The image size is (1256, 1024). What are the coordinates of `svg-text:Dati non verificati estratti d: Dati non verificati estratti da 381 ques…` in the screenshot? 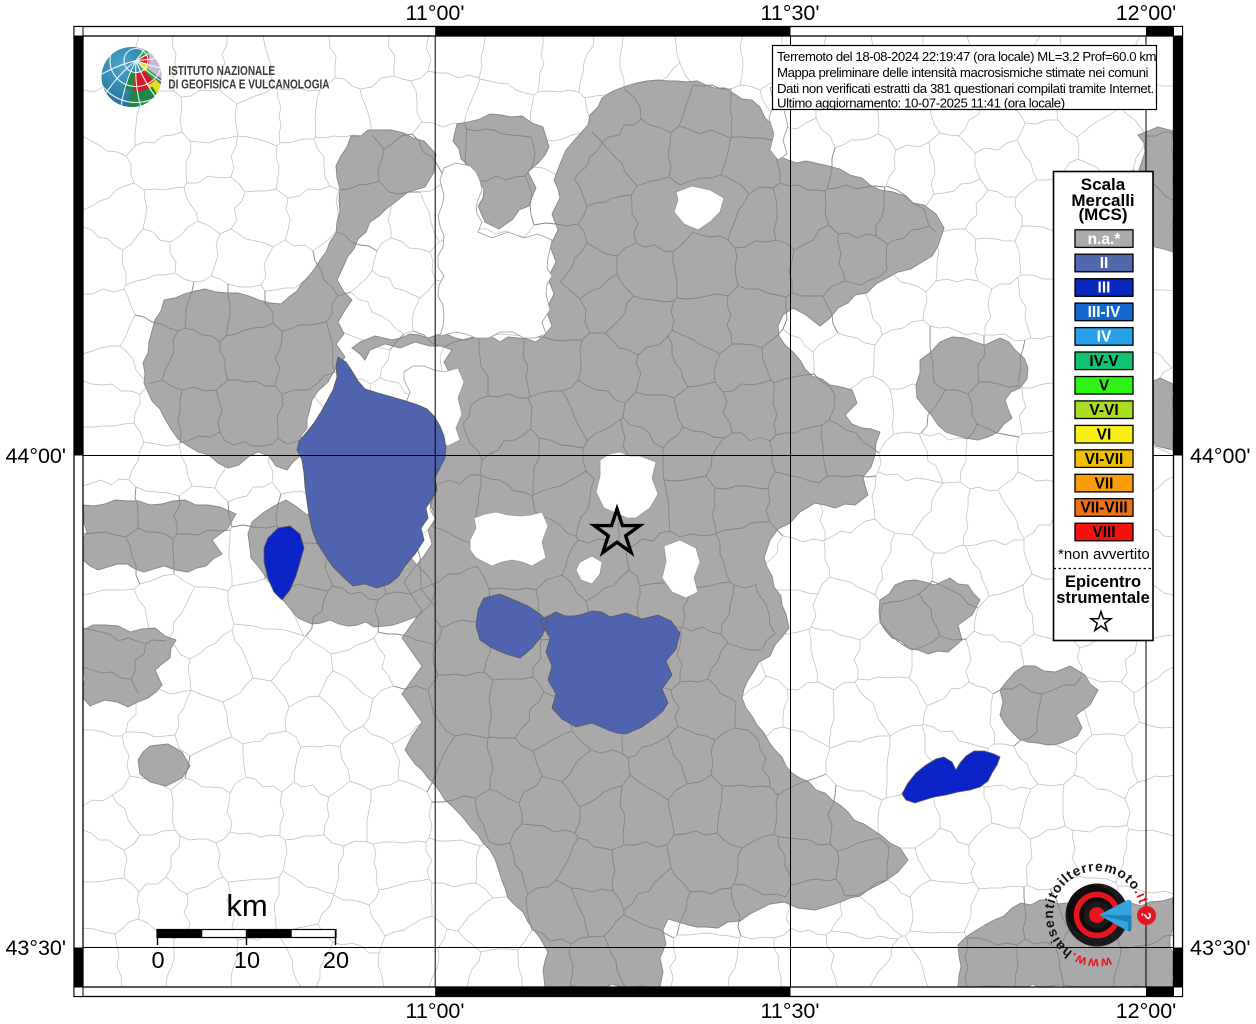 It's located at (965, 88).